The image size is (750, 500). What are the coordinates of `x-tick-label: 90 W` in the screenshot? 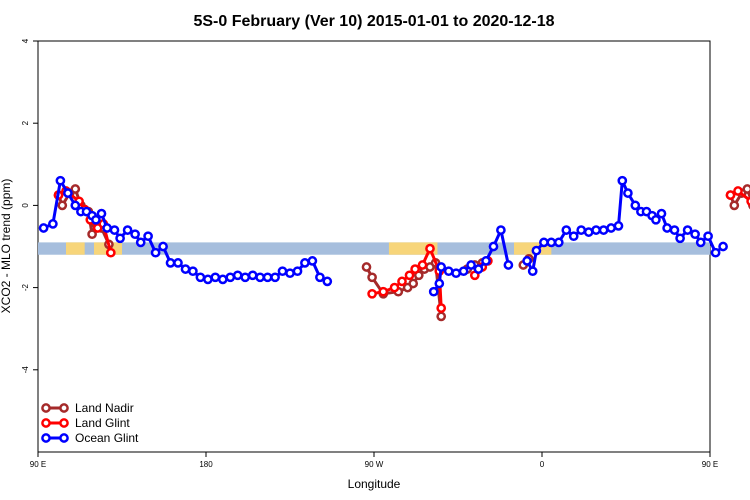 It's located at (374, 464).